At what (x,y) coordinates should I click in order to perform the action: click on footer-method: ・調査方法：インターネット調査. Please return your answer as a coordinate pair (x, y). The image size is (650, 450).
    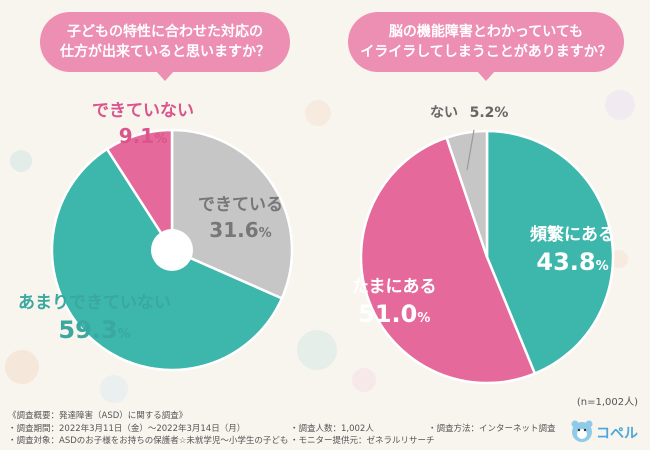
    Looking at the image, I should click on (492, 428).